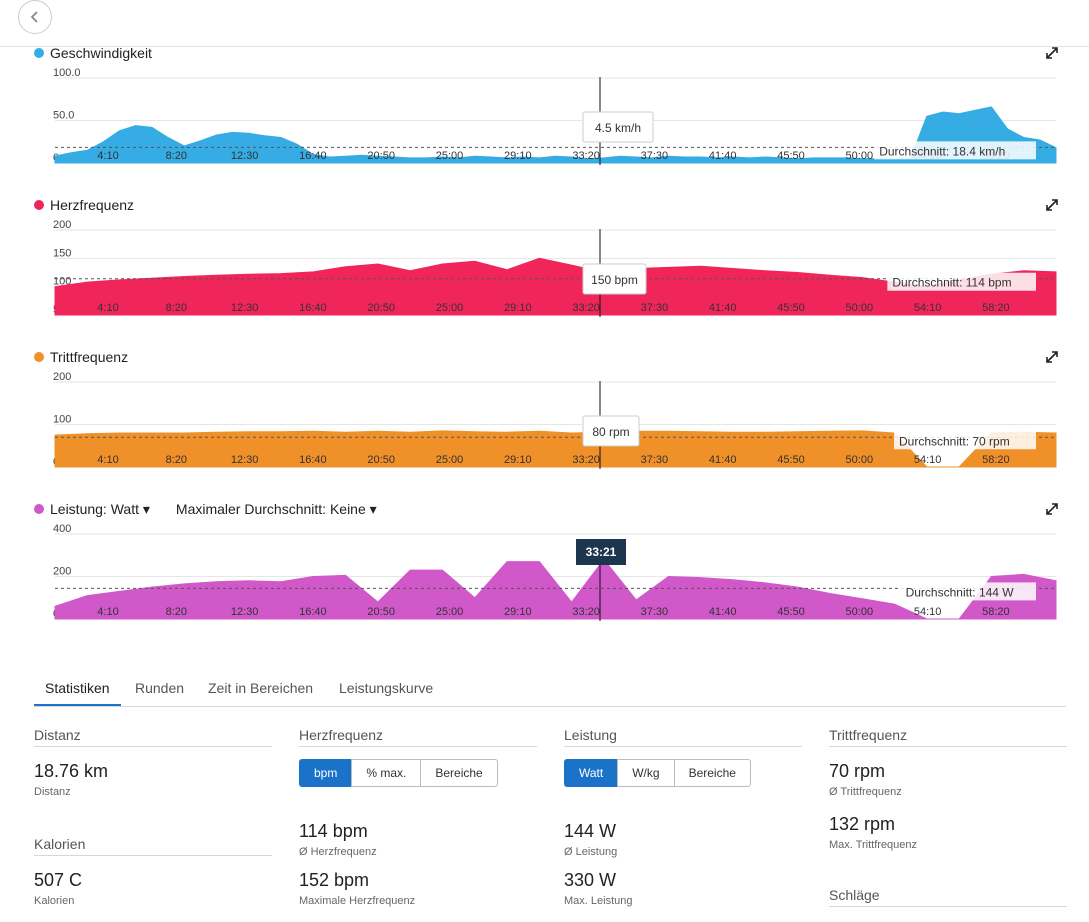 Image resolution: width=1089 pixels, height=922 pixels. I want to click on hr-stats-header: Herzfrequenz, so click(418, 737).